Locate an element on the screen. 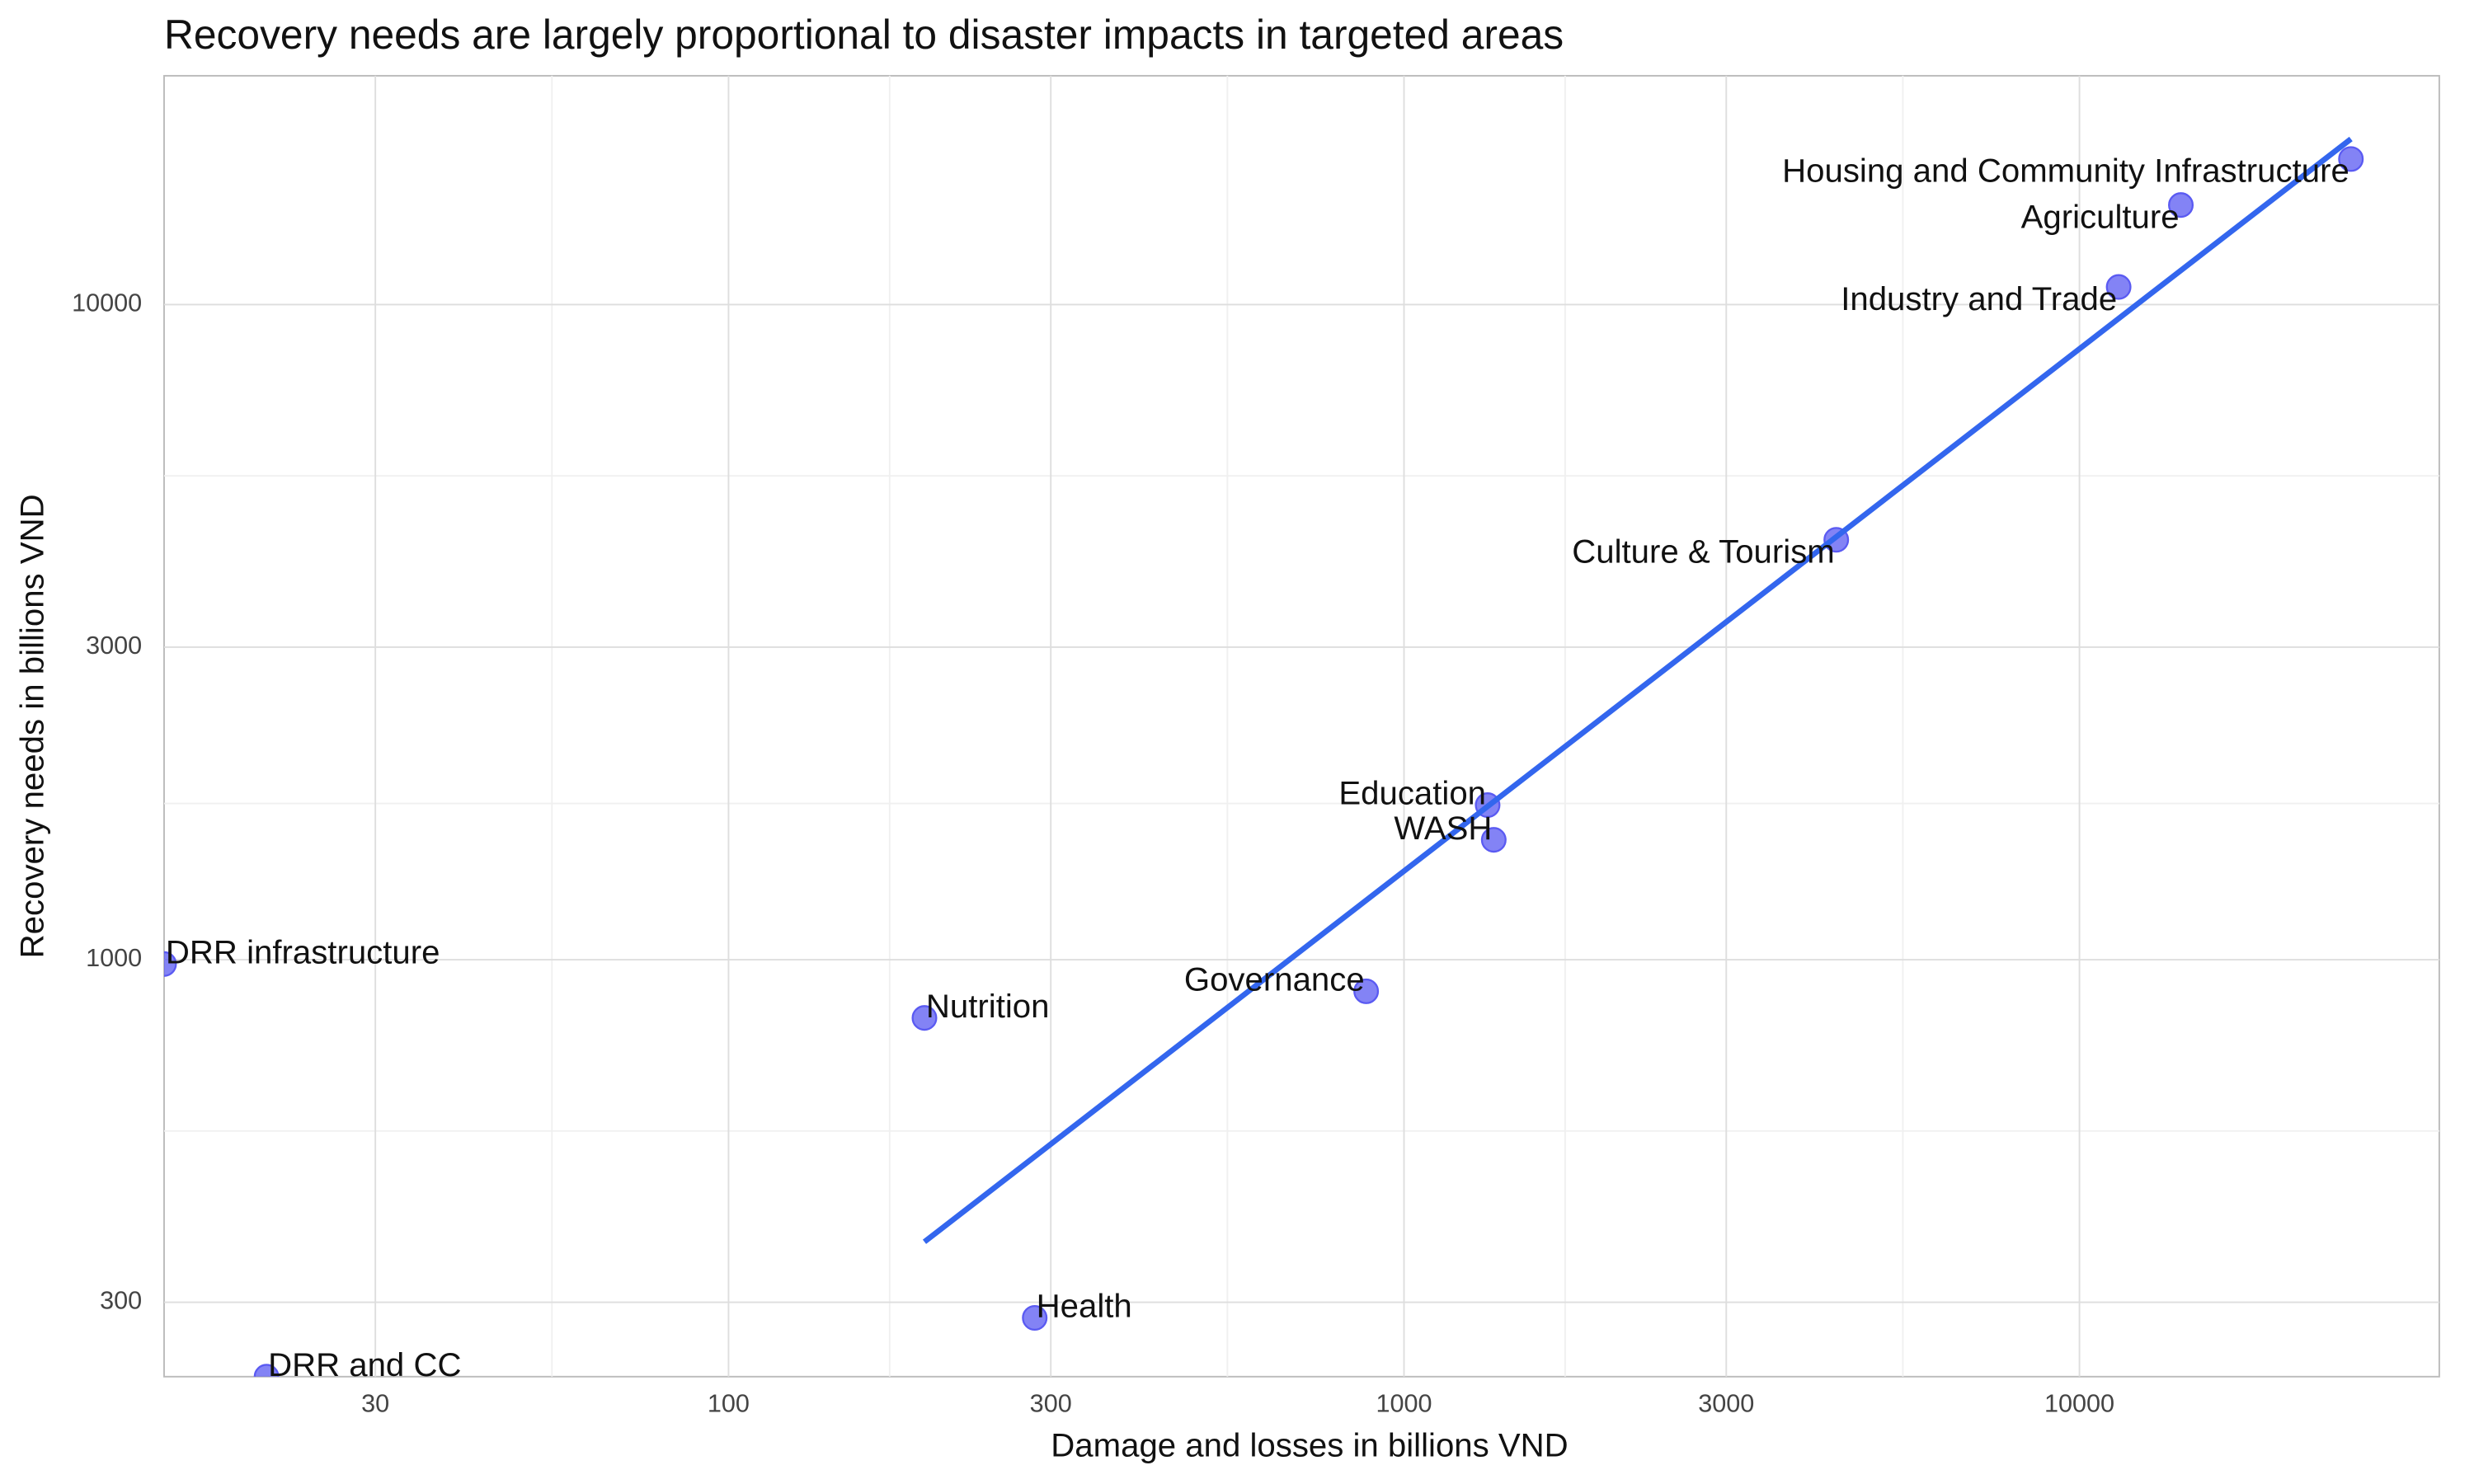  x-tick-label: 1000 is located at coordinates (1404, 1403).